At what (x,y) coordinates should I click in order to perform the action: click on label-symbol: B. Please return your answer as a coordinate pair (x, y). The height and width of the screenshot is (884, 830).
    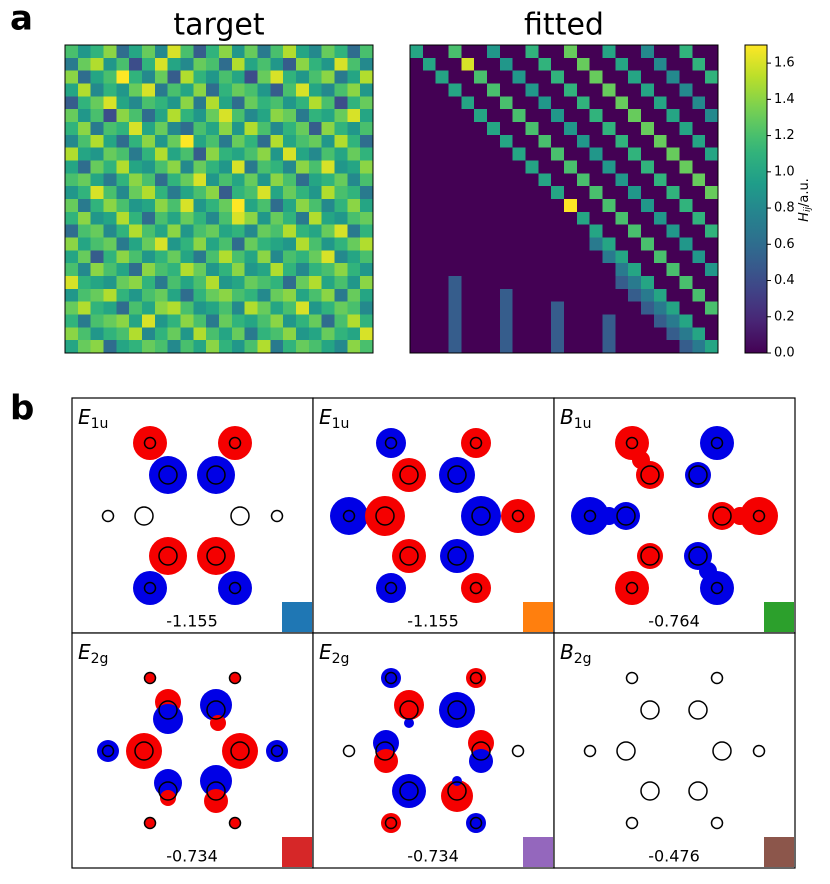
    Looking at the image, I should click on (567, 652).